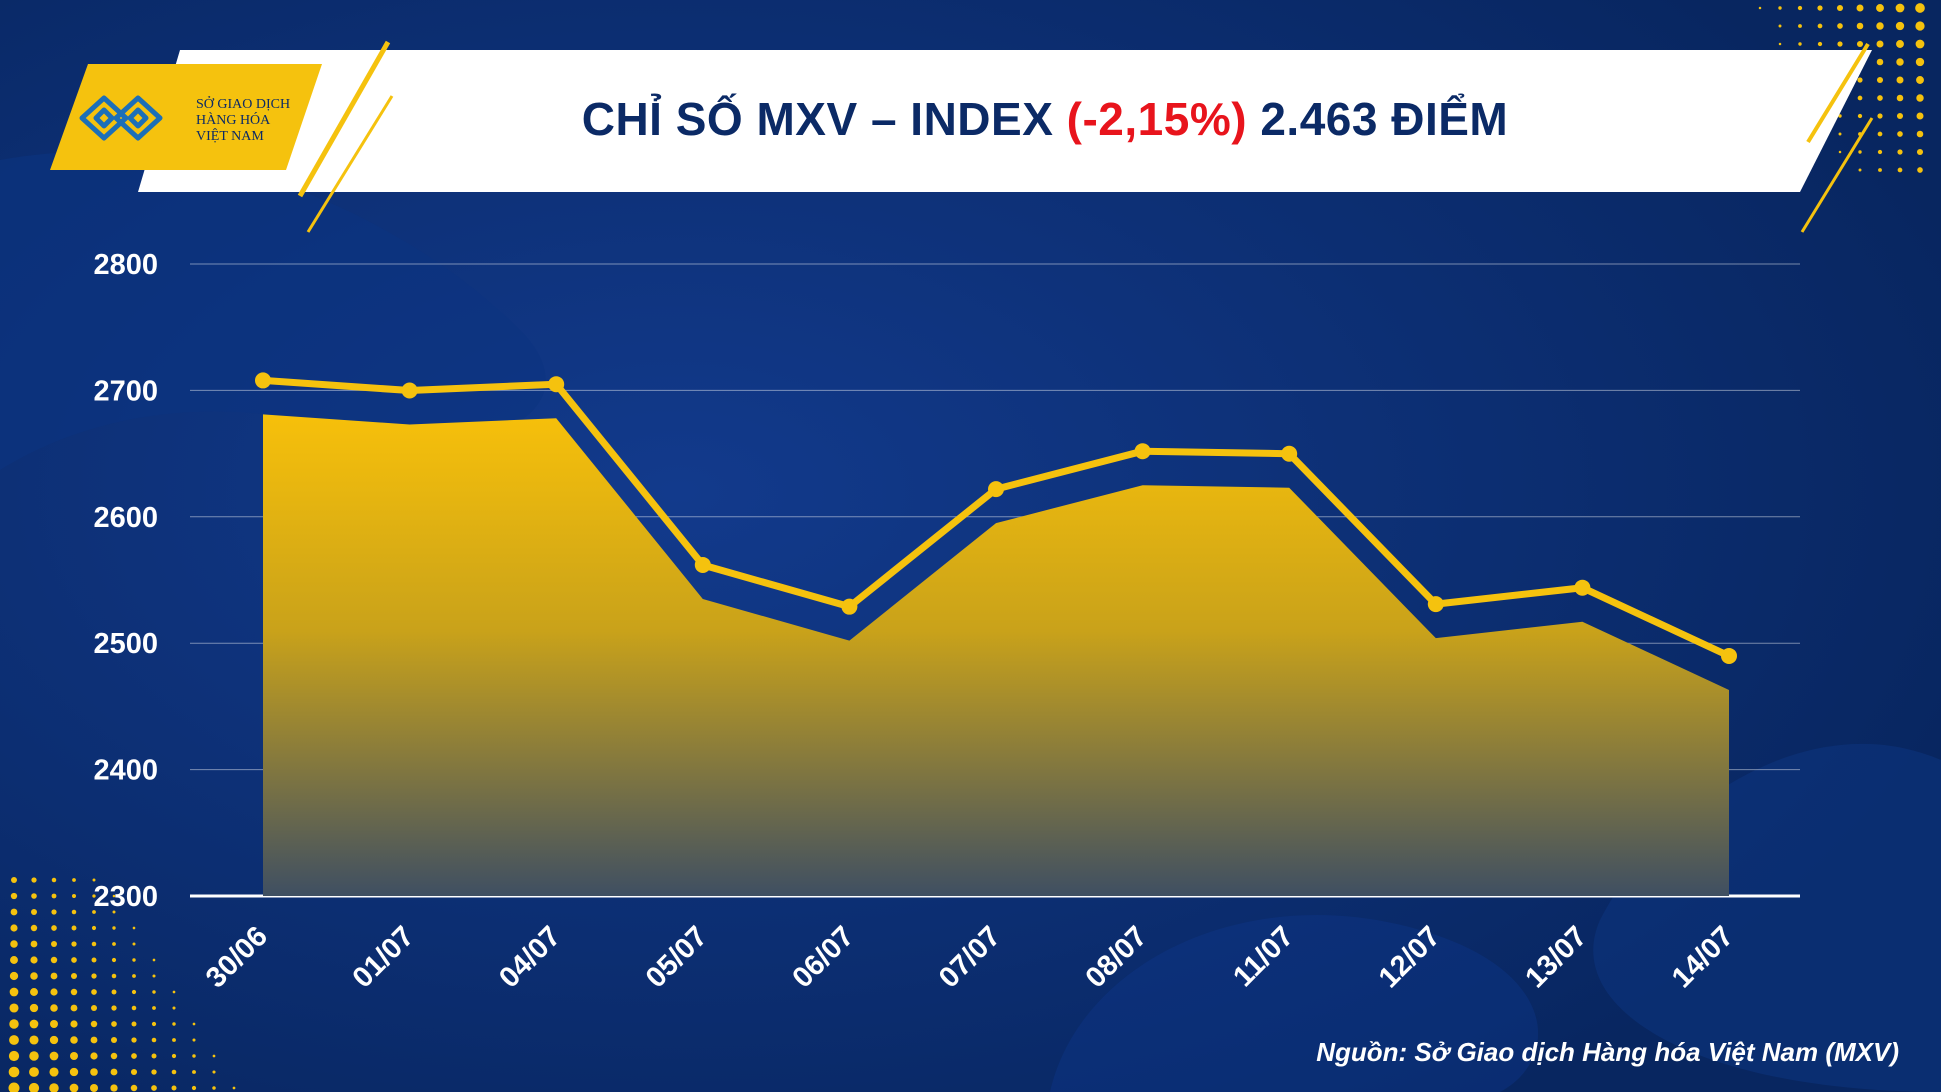  I want to click on y-tick-label: 2800, so click(125, 265).